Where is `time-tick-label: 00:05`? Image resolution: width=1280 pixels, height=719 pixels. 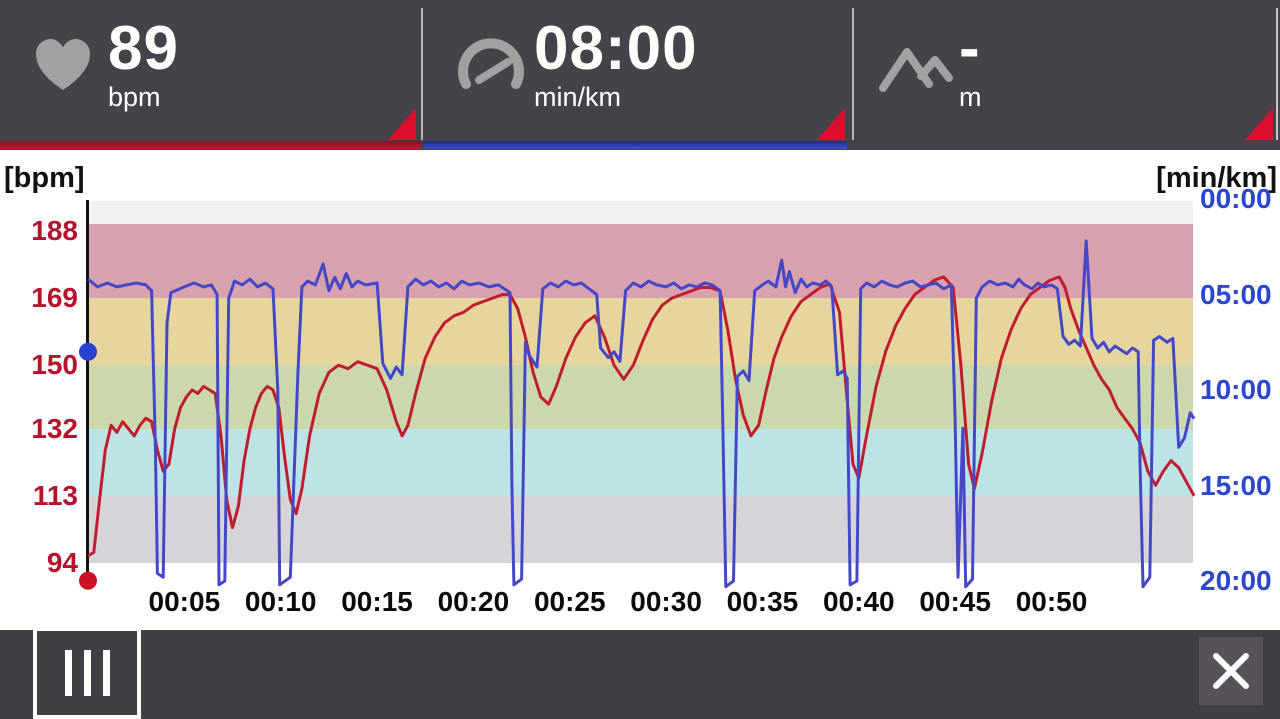 time-tick-label: 00:05 is located at coordinates (184, 601).